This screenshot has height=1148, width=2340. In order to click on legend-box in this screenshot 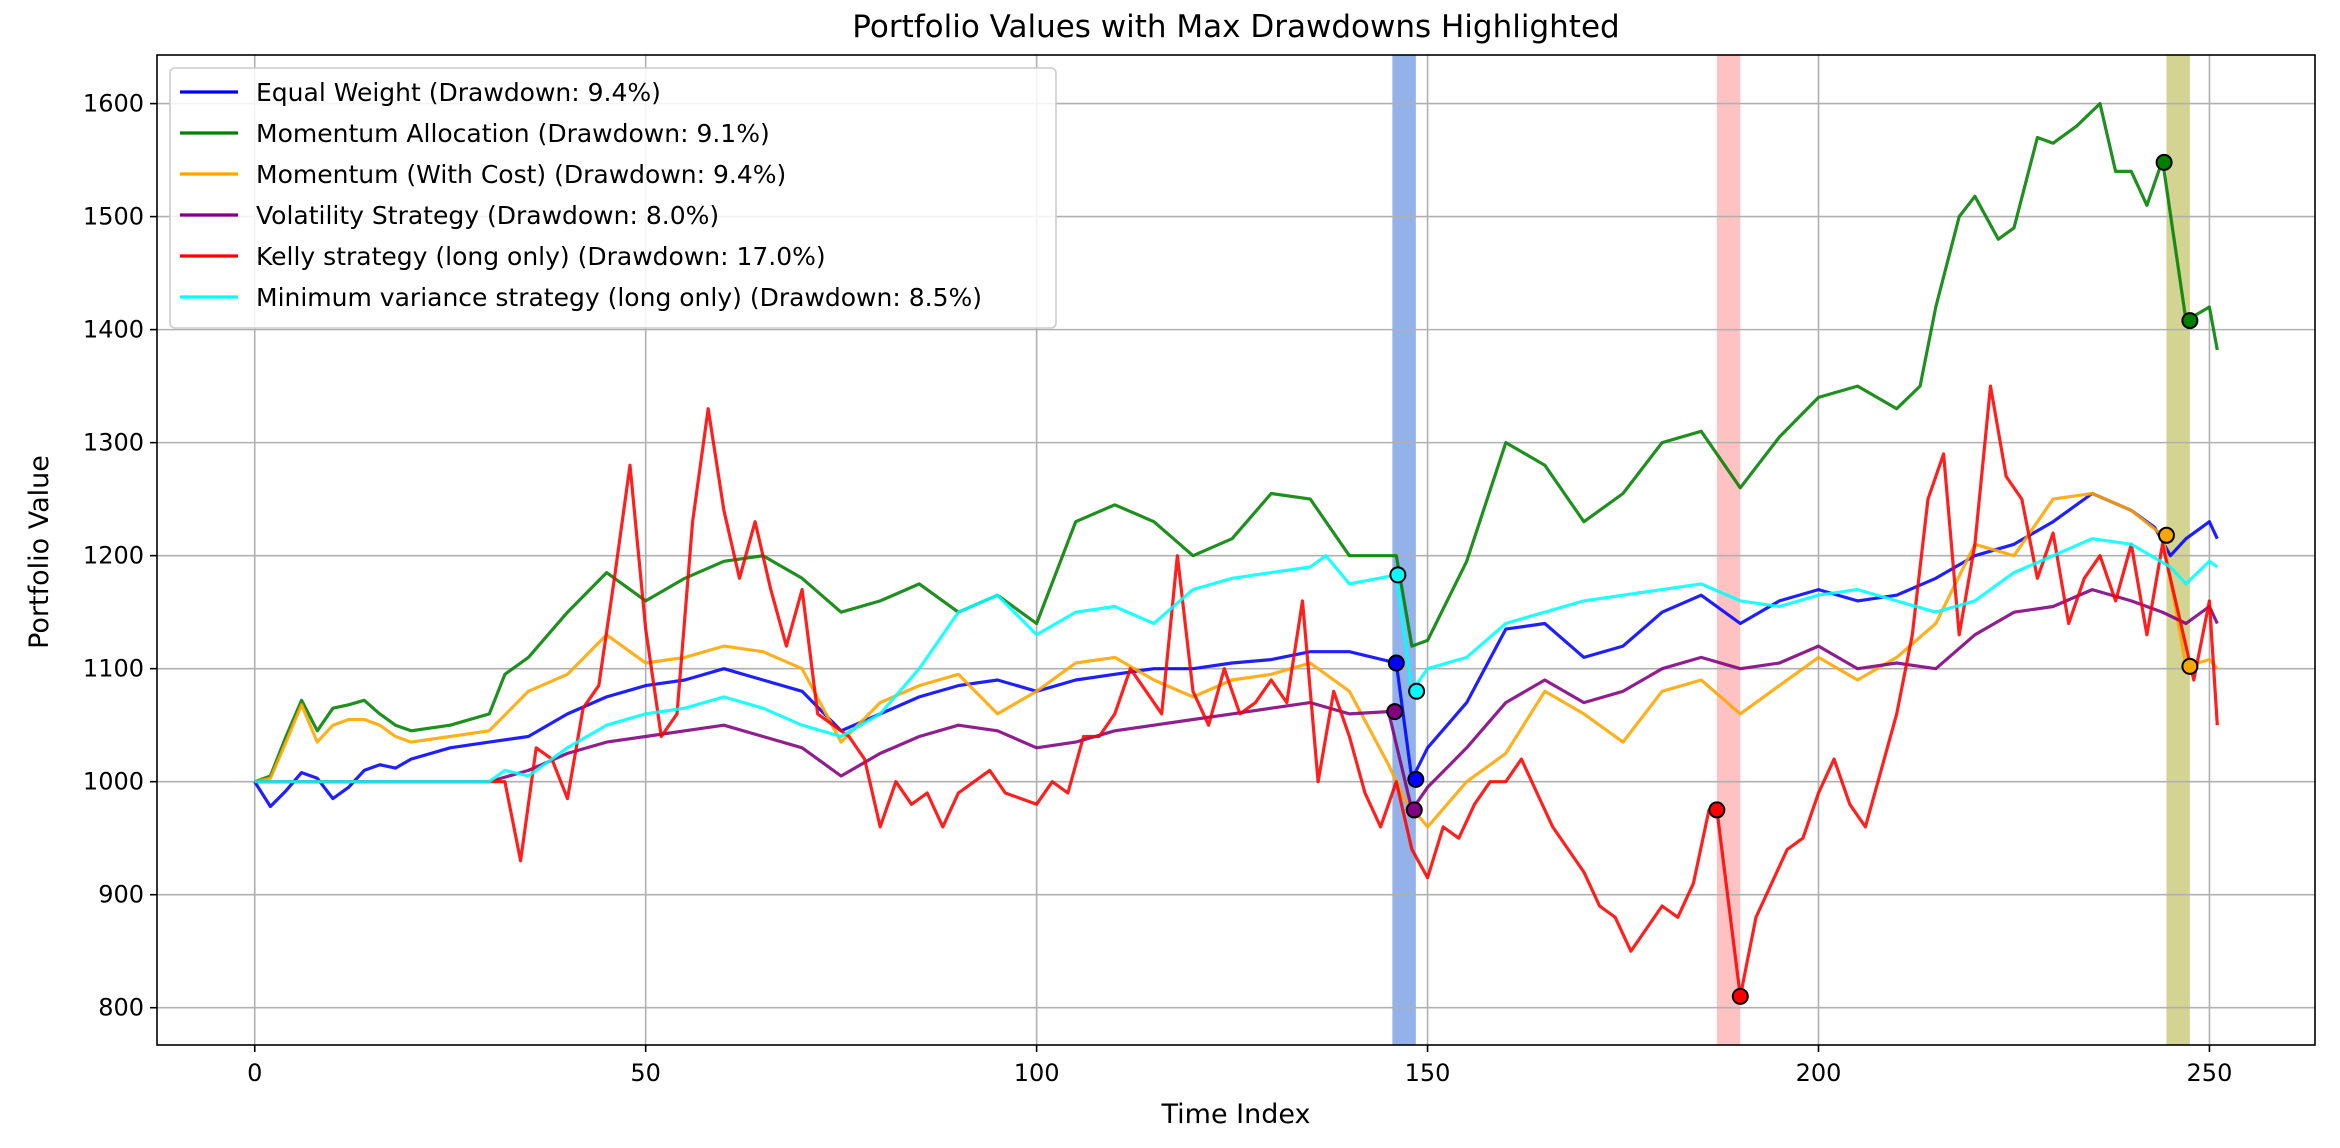, I will do `click(613, 198)`.